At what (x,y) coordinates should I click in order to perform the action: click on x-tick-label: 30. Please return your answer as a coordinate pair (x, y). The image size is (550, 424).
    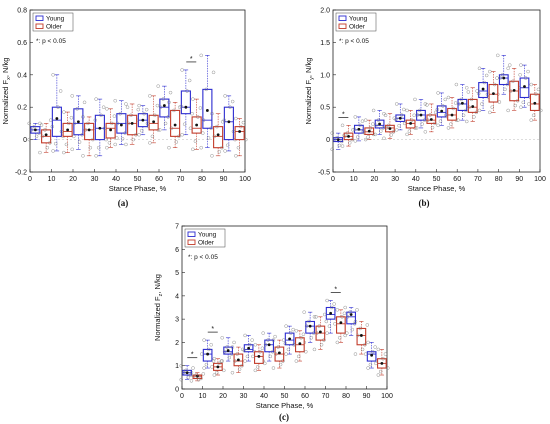
    Looking at the image, I should click on (395, 179).